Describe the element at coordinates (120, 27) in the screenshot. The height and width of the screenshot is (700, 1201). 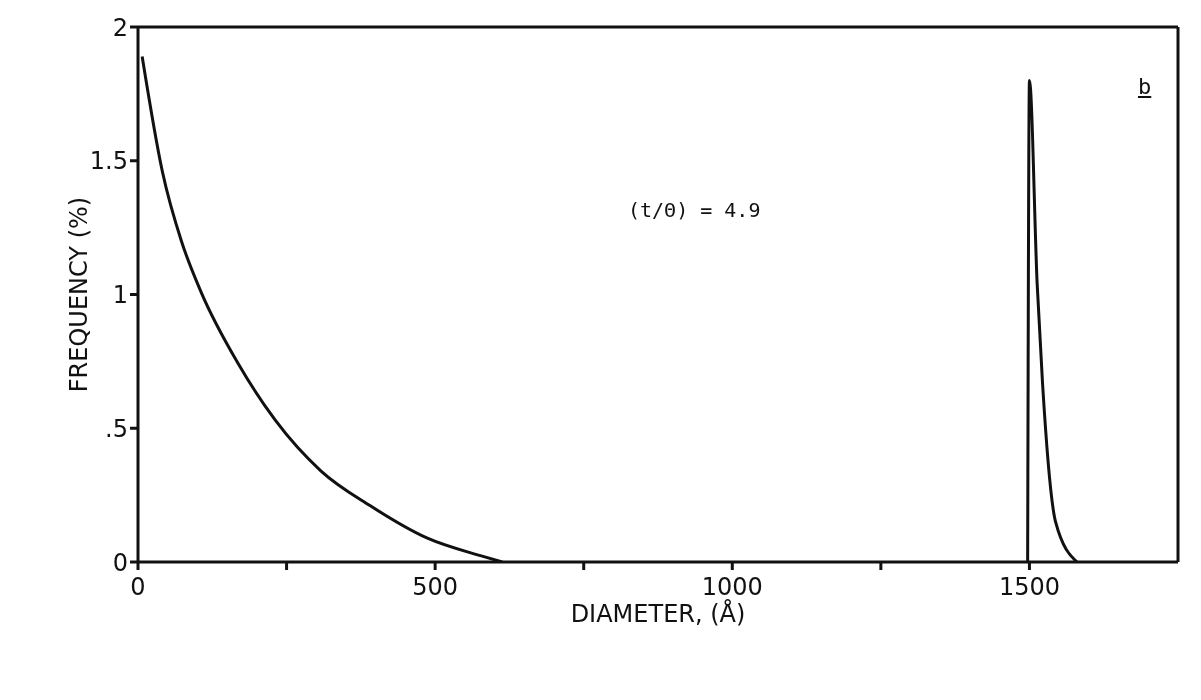
I see `y-tick-label: 2` at that location.